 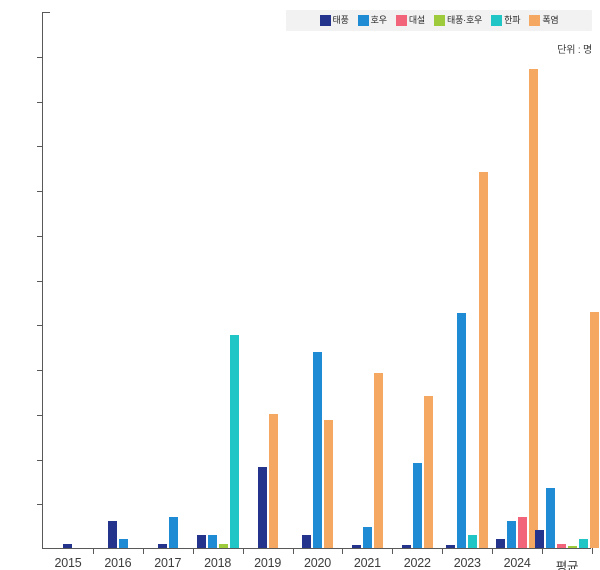 What do you see at coordinates (595, 429) in the screenshot?
I see `bar-평균-폭염` at bounding box center [595, 429].